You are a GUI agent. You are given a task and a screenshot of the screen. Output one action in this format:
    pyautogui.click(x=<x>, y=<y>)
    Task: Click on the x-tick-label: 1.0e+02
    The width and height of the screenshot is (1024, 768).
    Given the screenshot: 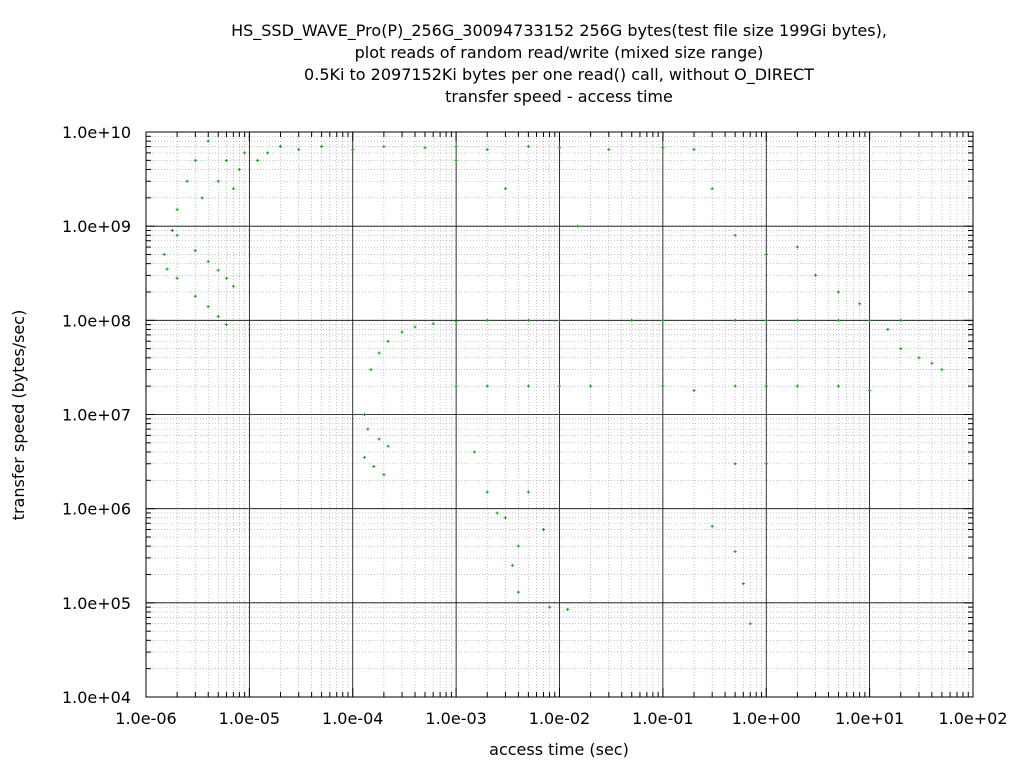 What is the action you would take?
    pyautogui.click(x=972, y=718)
    